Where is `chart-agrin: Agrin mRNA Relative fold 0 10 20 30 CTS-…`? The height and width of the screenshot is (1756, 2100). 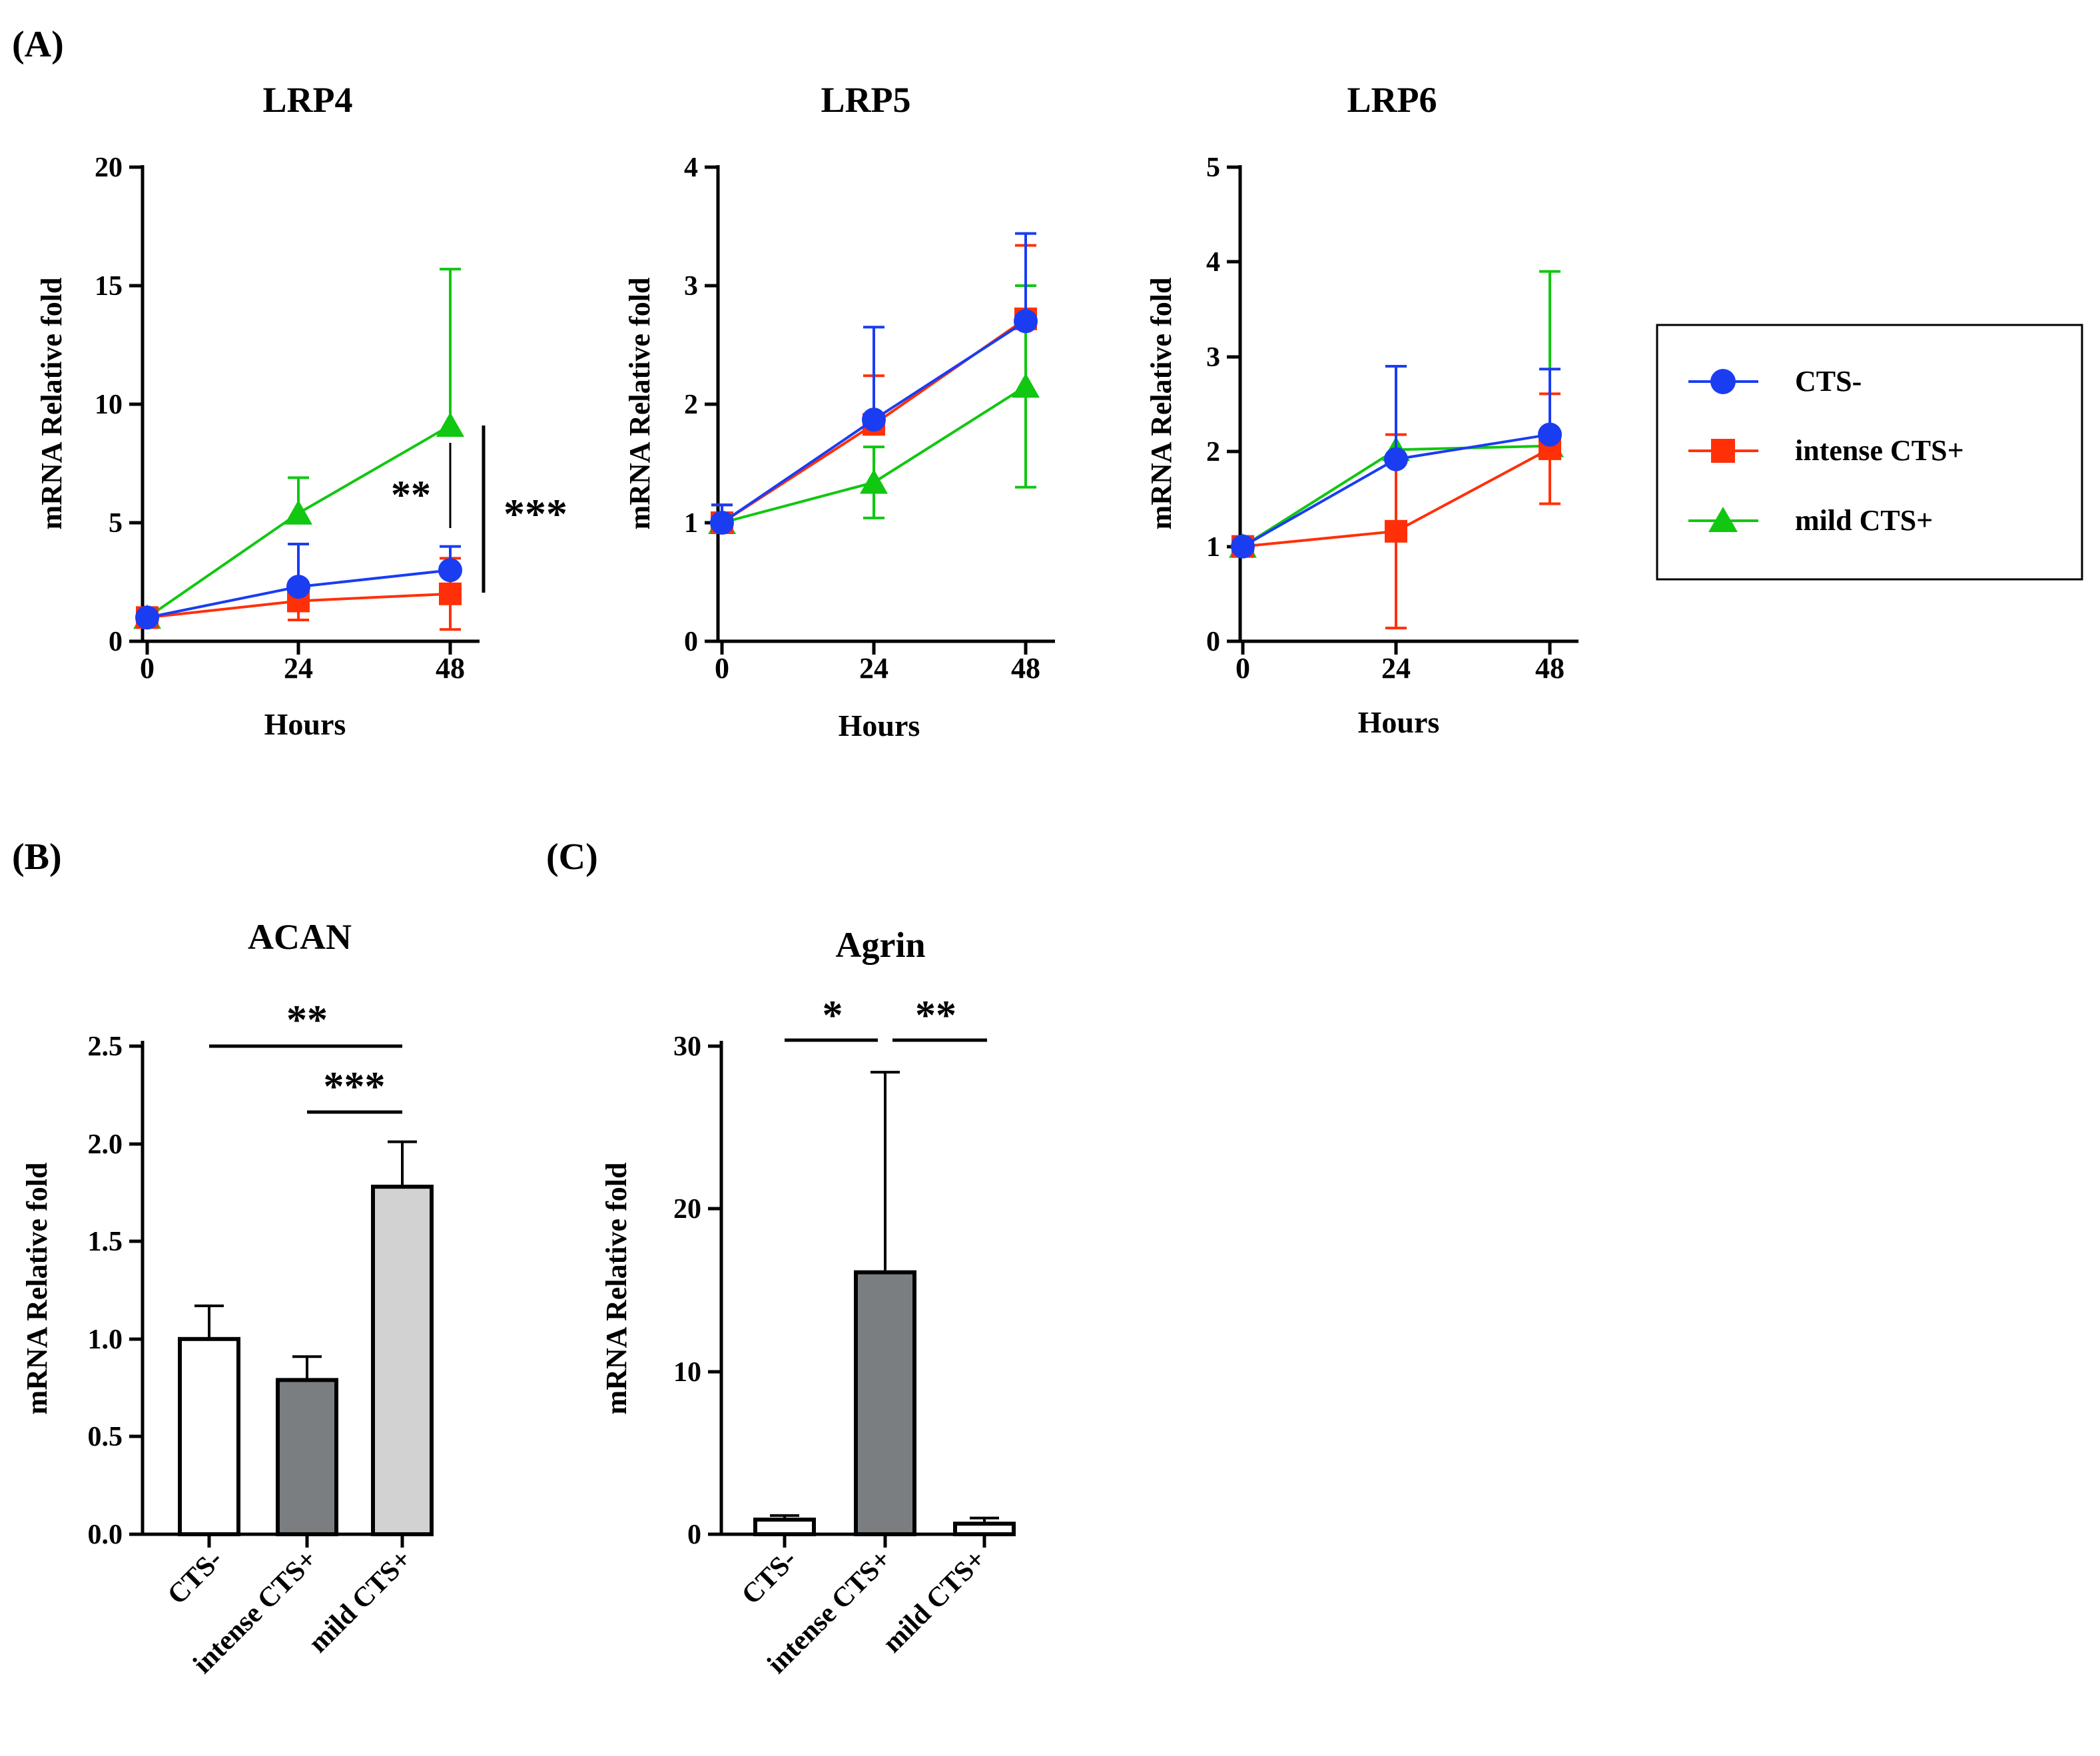 chart-agrin: Agrin mRNA Relative fold 0 10 20 30 CTS-… is located at coordinates (808, 1302).